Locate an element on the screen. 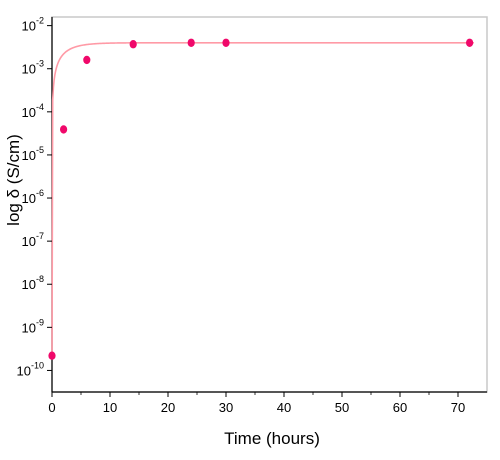  y-tick-label: 10⁻⁴ is located at coordinates (33, 111).